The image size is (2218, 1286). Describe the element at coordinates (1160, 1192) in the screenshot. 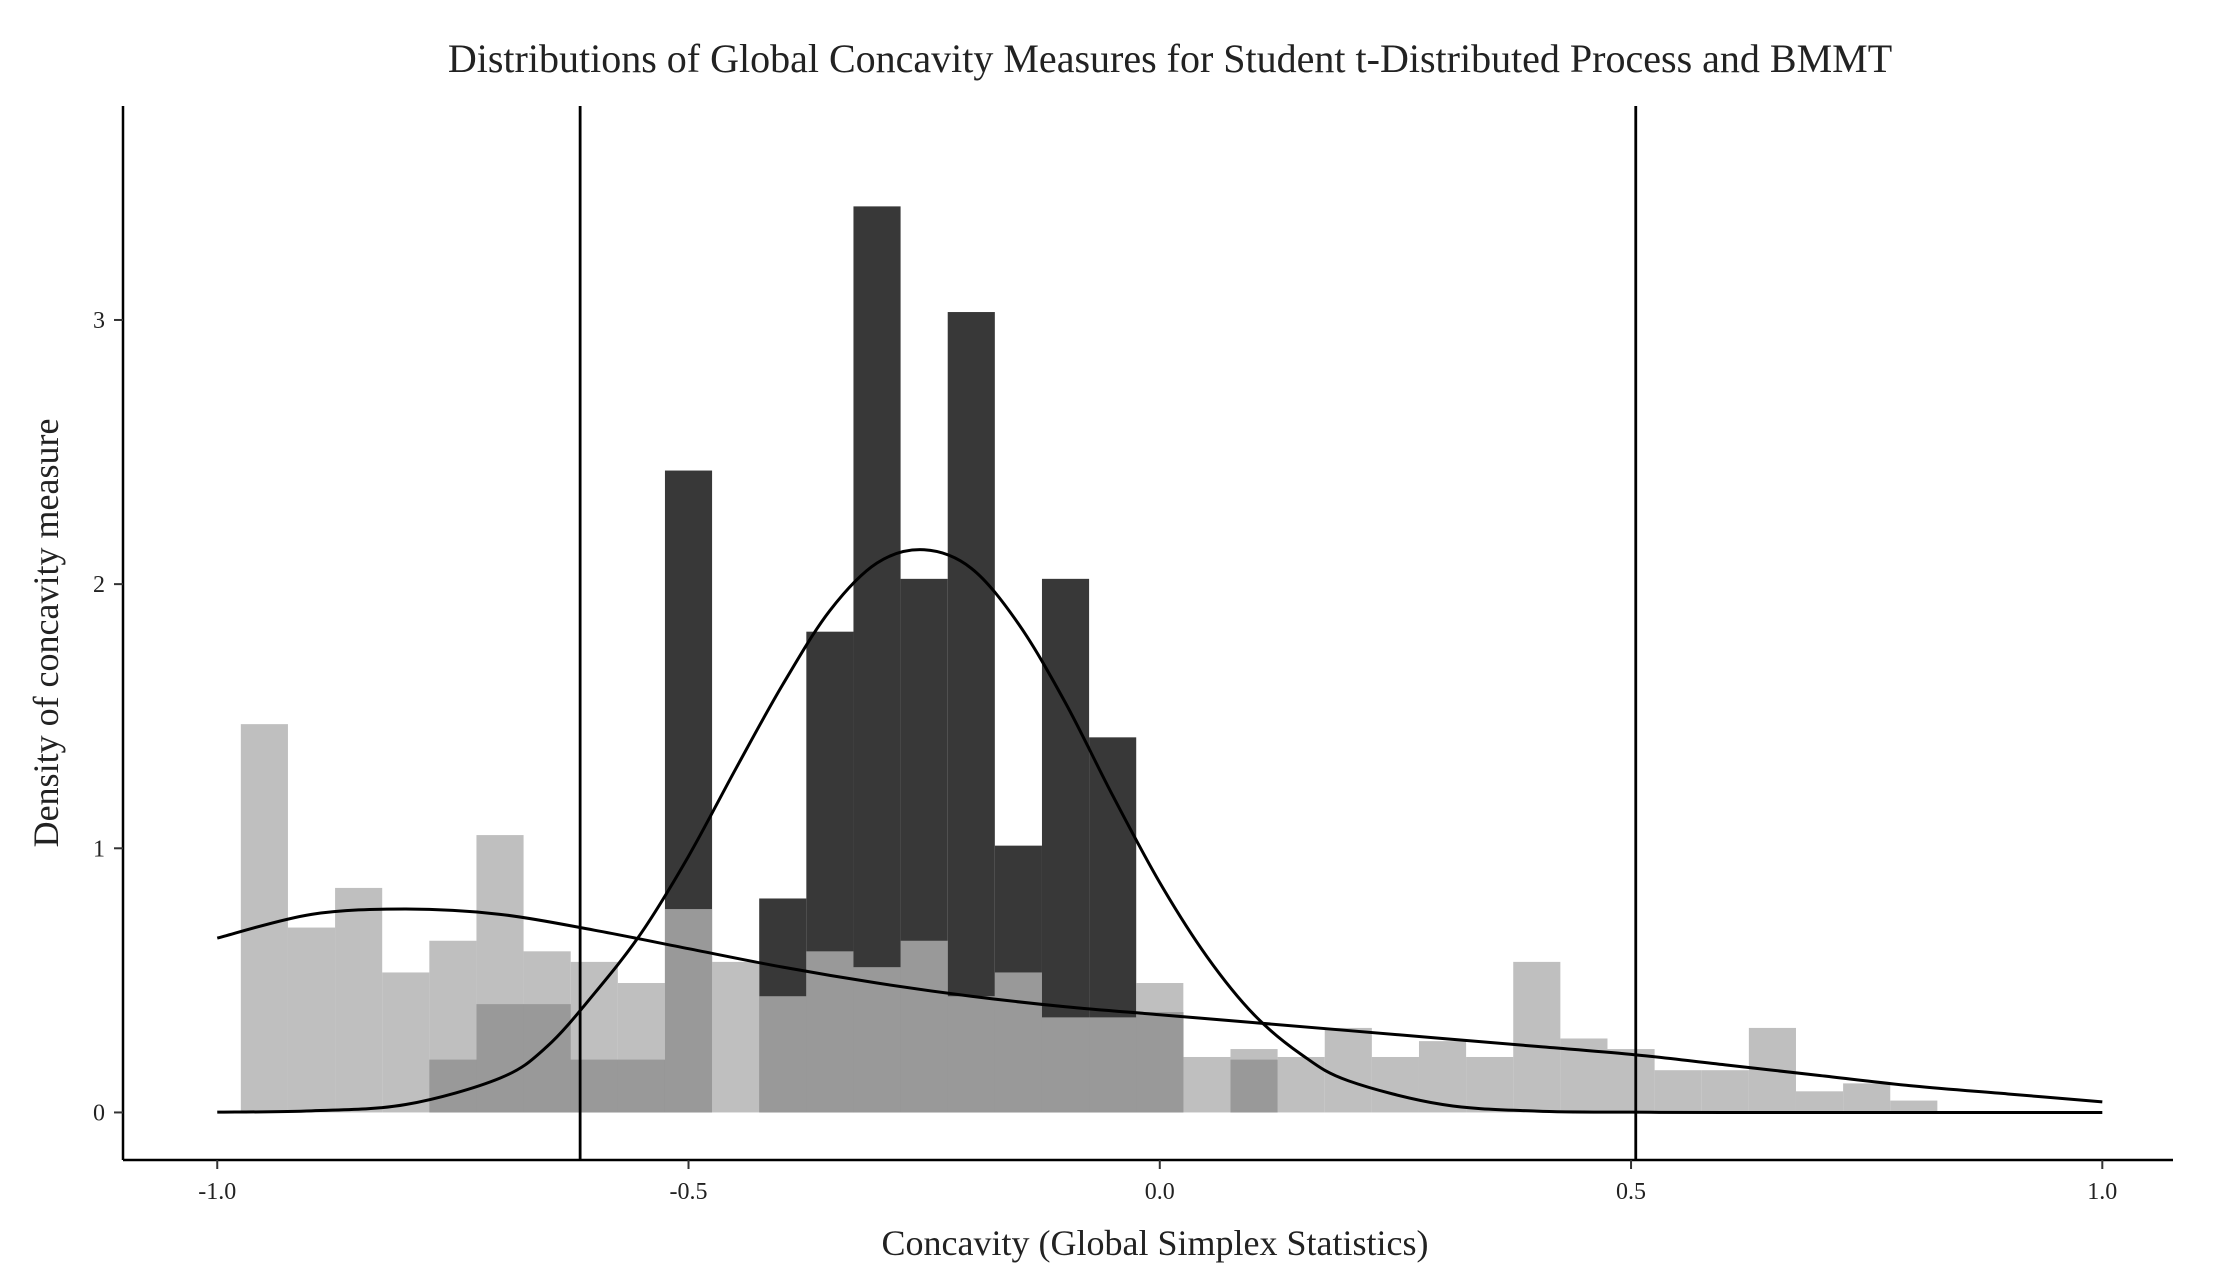

I see `x-tick-label: 0.0` at that location.